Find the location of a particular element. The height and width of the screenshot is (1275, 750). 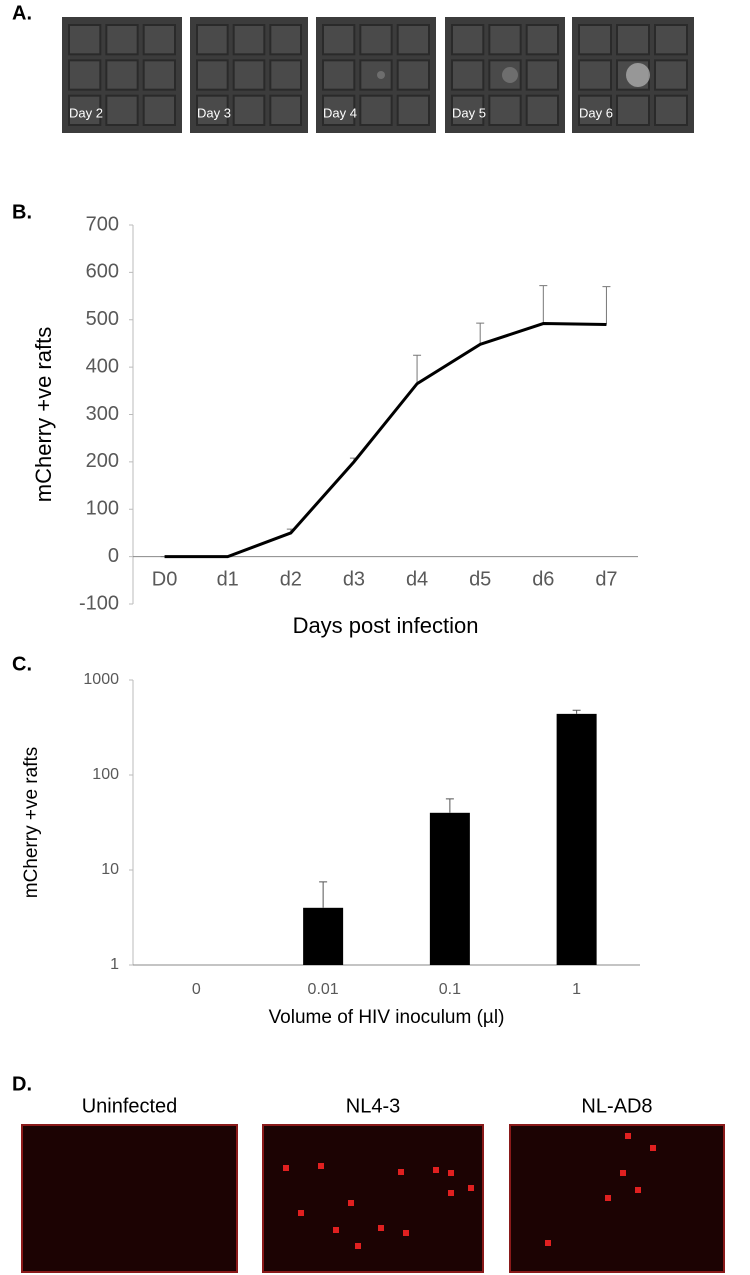

image-title: Uninfected is located at coordinates (130, 1106).